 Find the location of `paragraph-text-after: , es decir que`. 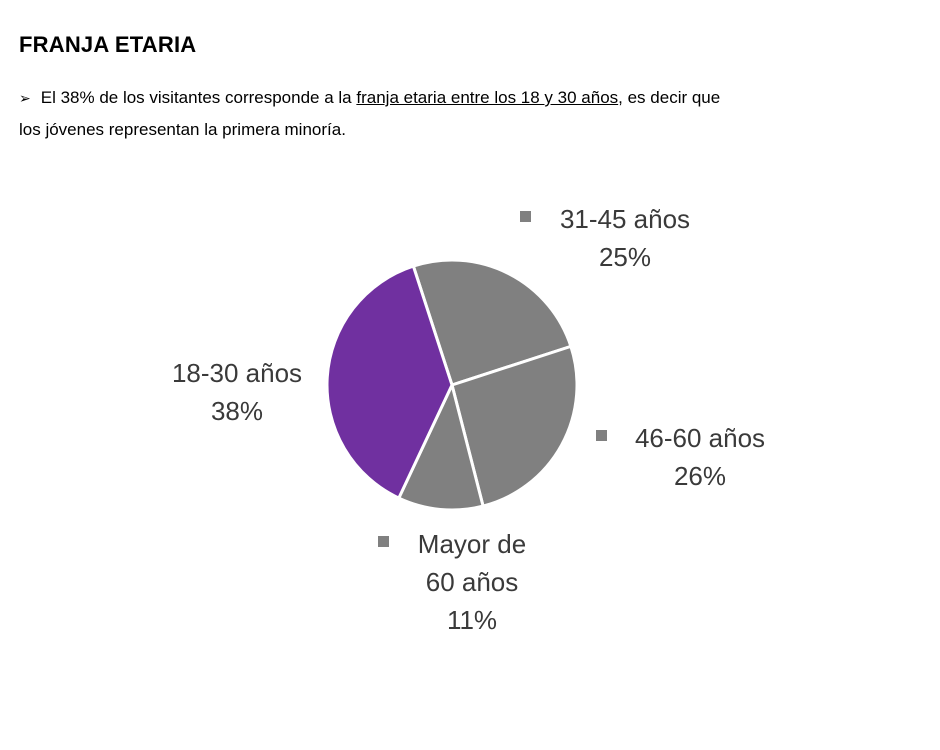

paragraph-text-after: , es decir que is located at coordinates (669, 97).